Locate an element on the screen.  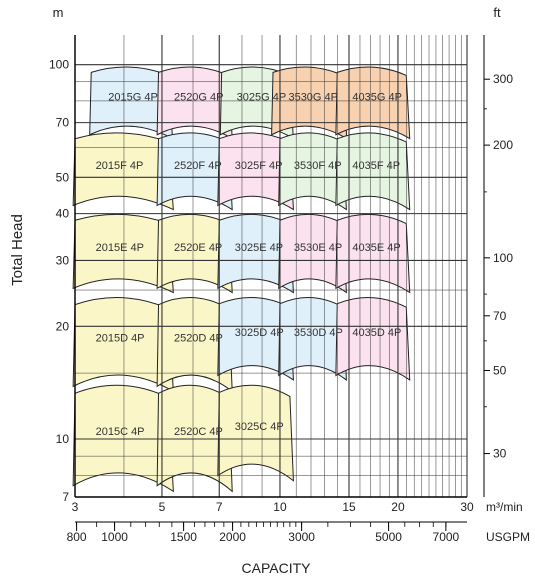
pump-zone-label: 4035G 4P is located at coordinates (377, 98).